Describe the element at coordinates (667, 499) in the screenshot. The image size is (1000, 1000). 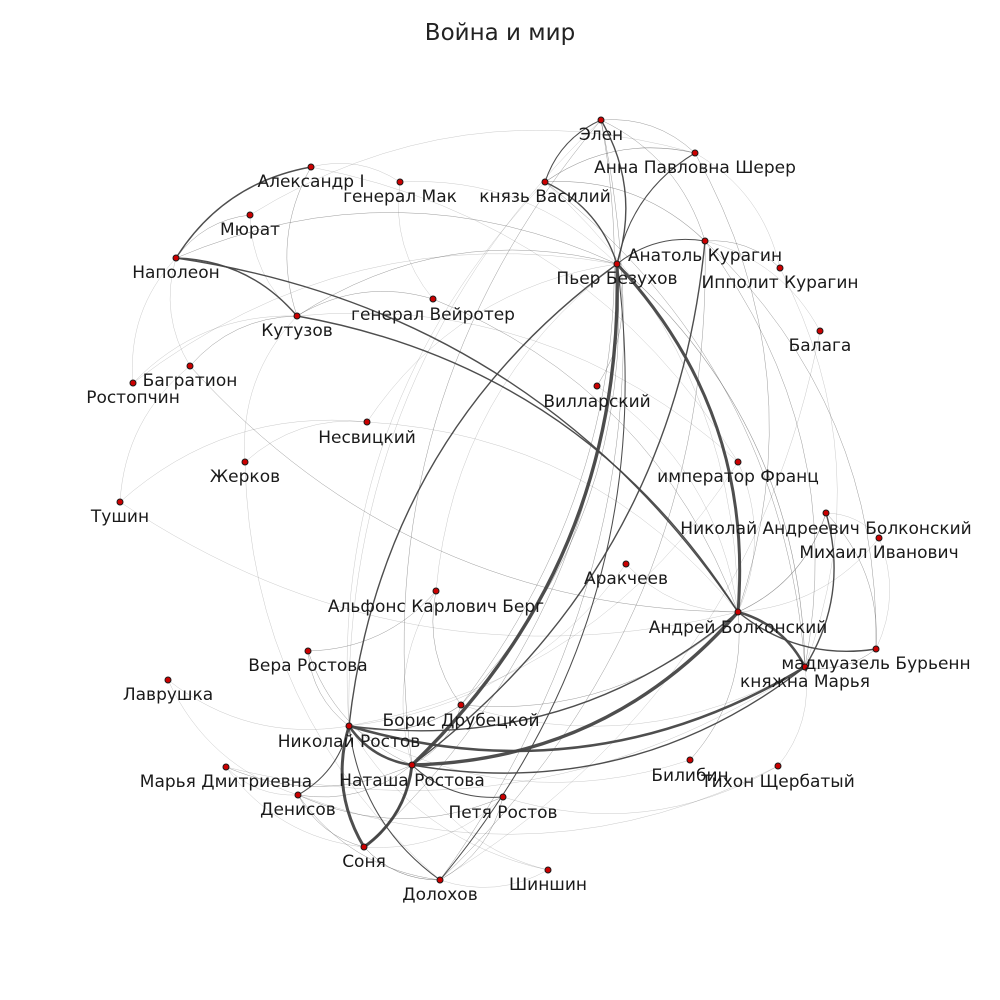
I see `edge-villarsky-andrei` at that location.